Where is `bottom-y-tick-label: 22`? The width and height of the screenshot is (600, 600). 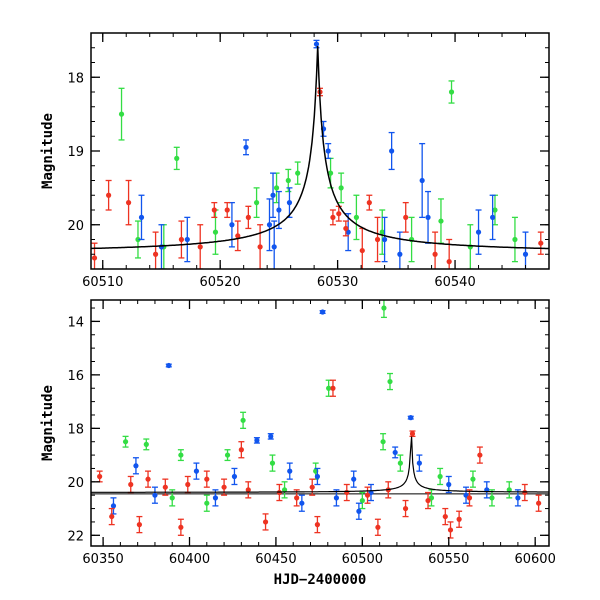
bottom-y-tick-label: 22 is located at coordinates (75, 536).